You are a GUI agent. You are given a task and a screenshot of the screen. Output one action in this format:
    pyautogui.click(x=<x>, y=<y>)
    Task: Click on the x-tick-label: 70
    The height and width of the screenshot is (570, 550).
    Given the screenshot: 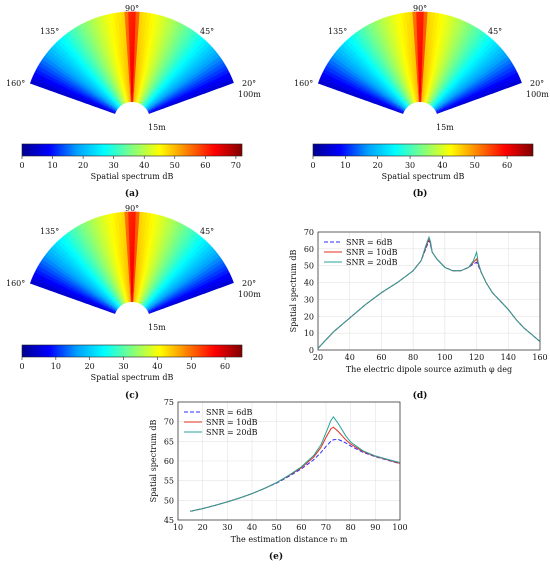 What is the action you would take?
    pyautogui.click(x=326, y=527)
    